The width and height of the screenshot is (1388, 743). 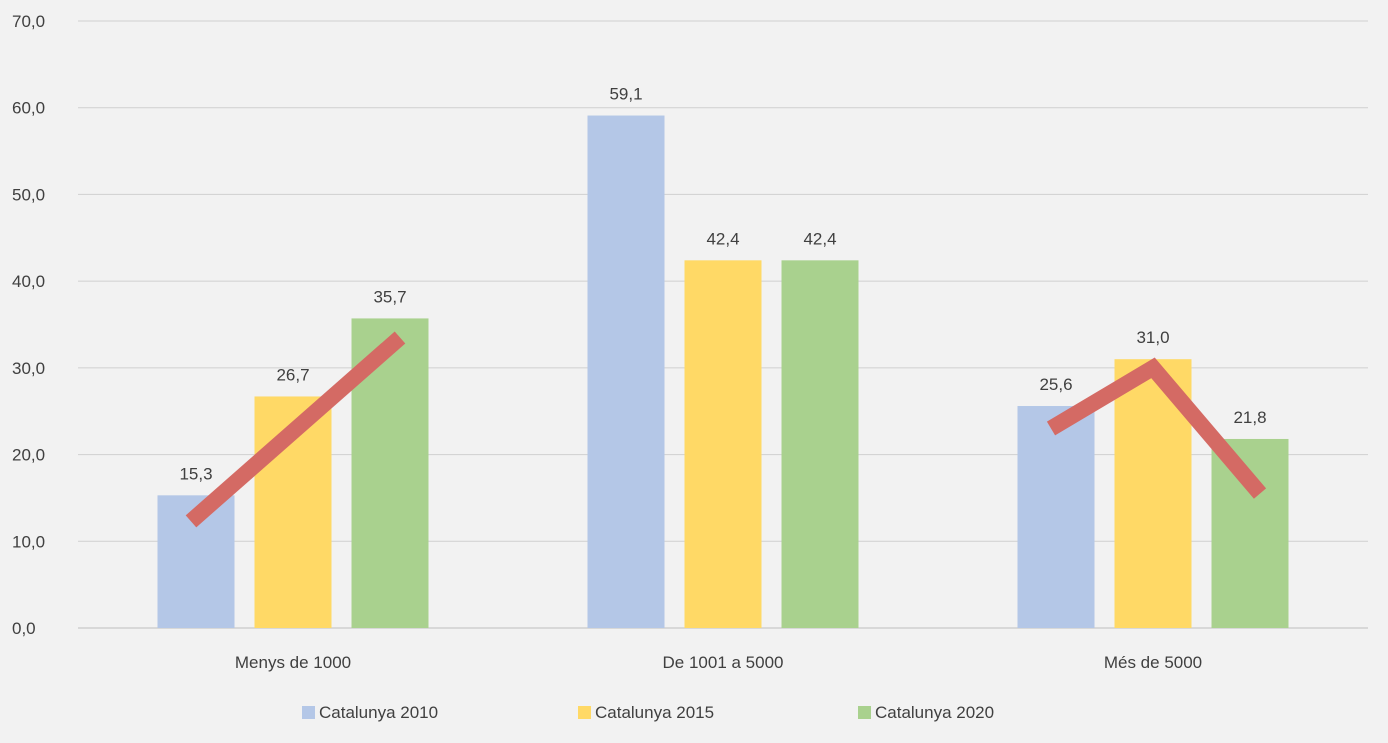 I want to click on data-label: 31,0, so click(x=1152, y=337).